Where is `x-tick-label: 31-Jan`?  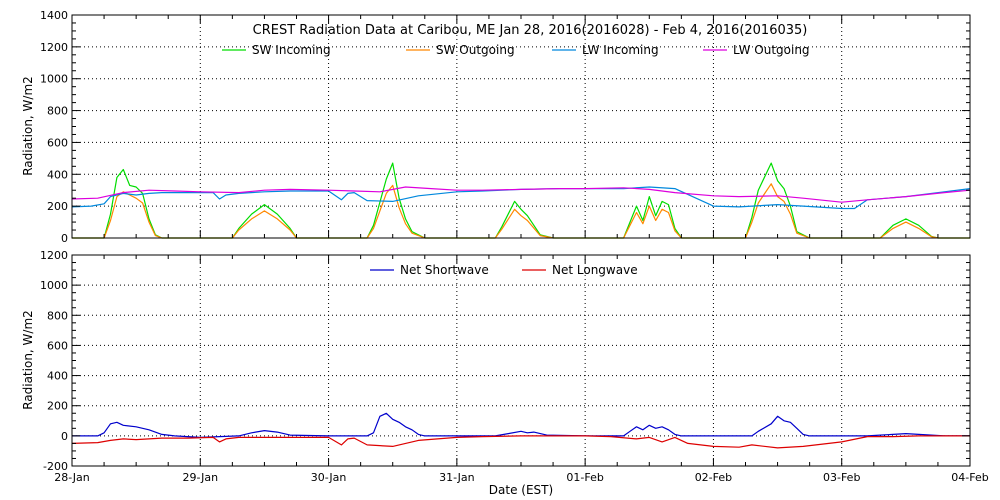
x-tick-label: 31-Jan is located at coordinates (457, 477).